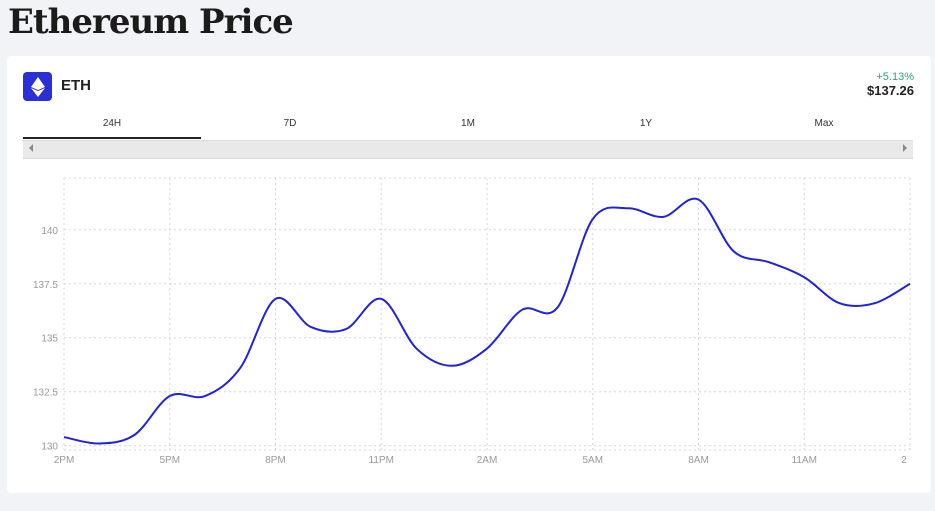 The height and width of the screenshot is (511, 935). Describe the element at coordinates (49, 447) in the screenshot. I see `y-tick-label: 130` at that location.